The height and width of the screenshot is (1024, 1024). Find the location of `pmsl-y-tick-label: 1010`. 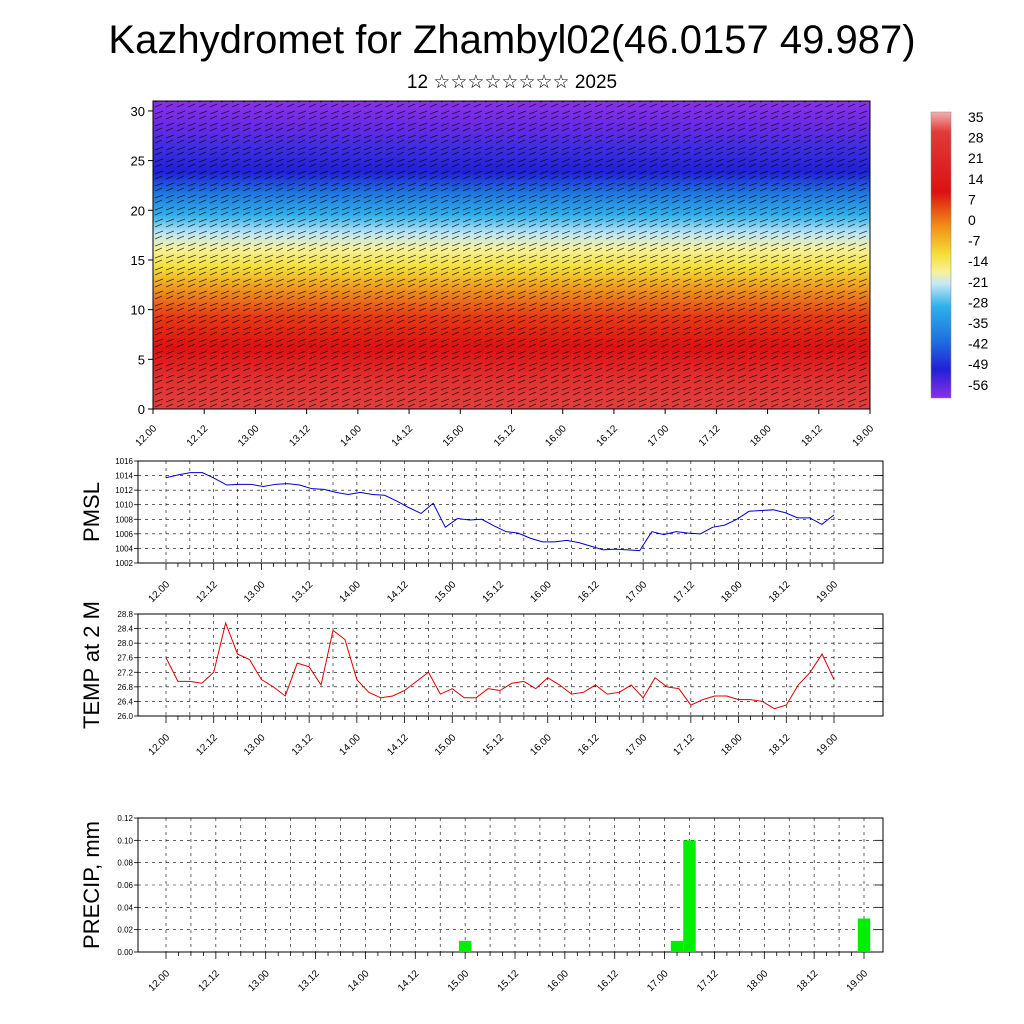

pmsl-y-tick-label: 1010 is located at coordinates (124, 505).